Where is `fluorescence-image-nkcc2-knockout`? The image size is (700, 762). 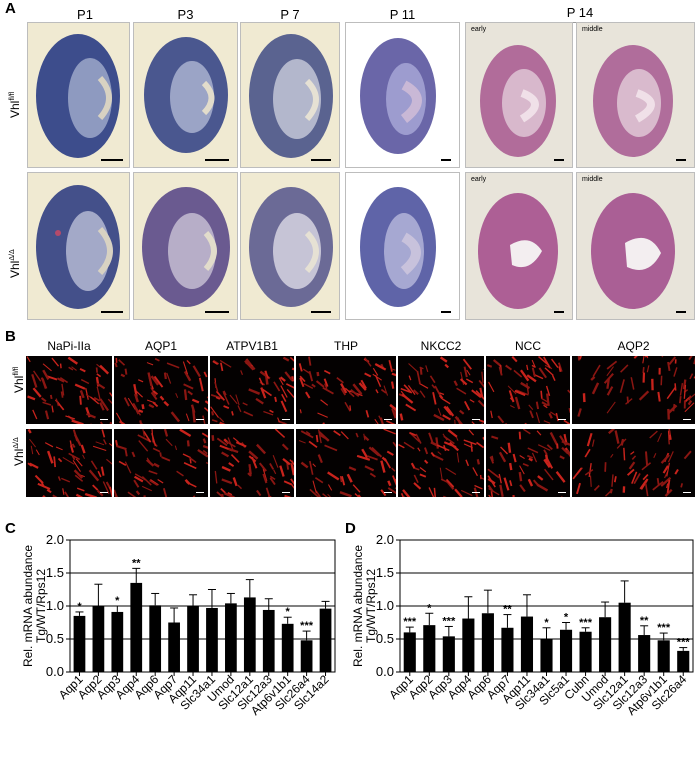 fluorescence-image-nkcc2-knockout is located at coordinates (441, 463).